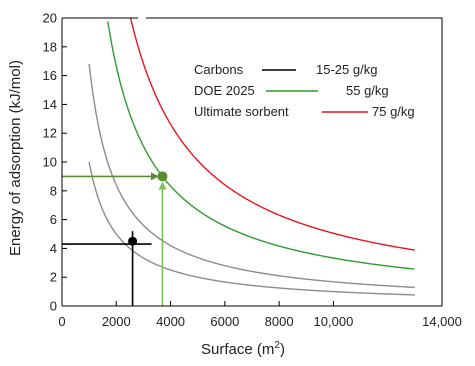 The height and width of the screenshot is (366, 475). What do you see at coordinates (148, 208) in the screenshot?
I see `markers-layer` at bounding box center [148, 208].